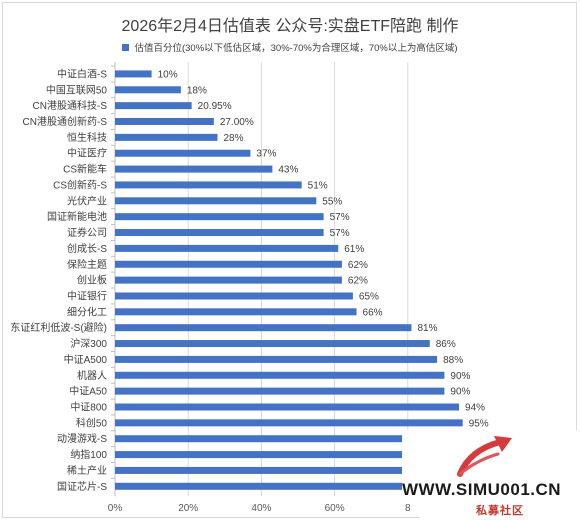 Image resolution: width=580 pixels, height=520 pixels. Describe the element at coordinates (318, 185) in the screenshot. I see `data-label: 51%` at that location.